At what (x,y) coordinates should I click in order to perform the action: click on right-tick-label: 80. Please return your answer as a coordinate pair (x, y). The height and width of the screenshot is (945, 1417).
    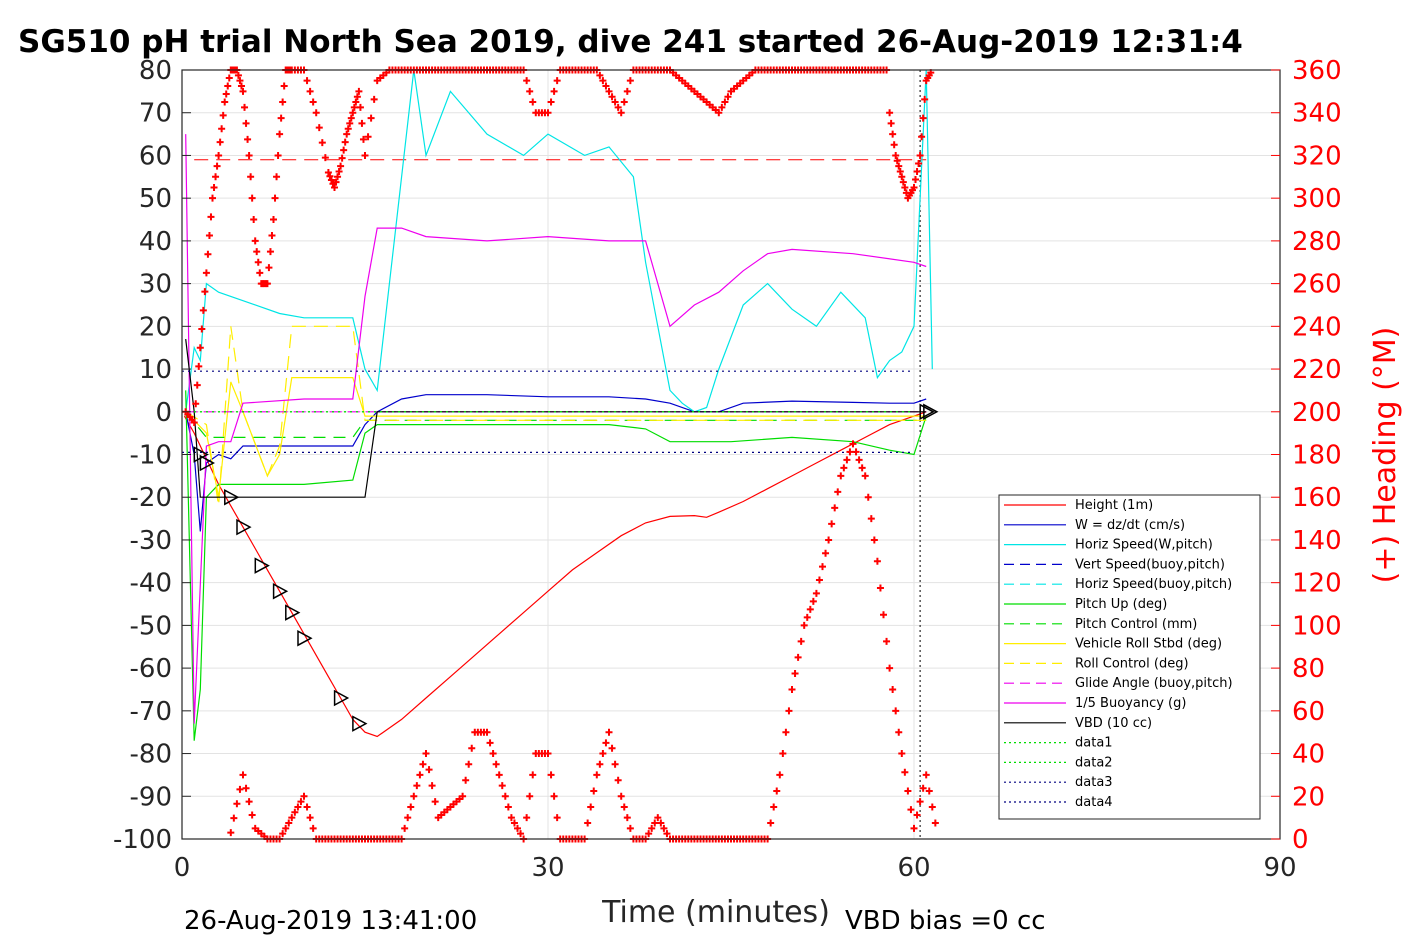
    Looking at the image, I should click on (1308, 669).